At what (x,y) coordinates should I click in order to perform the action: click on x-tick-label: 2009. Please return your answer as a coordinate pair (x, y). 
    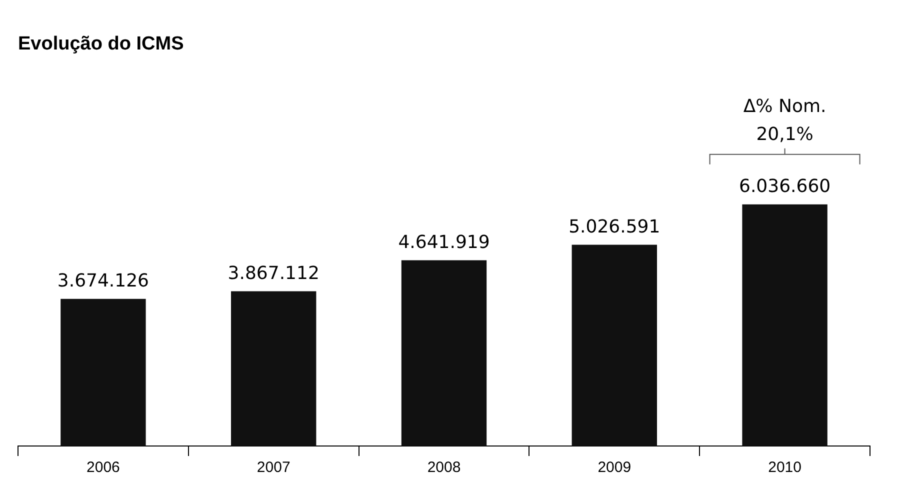
    Looking at the image, I should click on (615, 467).